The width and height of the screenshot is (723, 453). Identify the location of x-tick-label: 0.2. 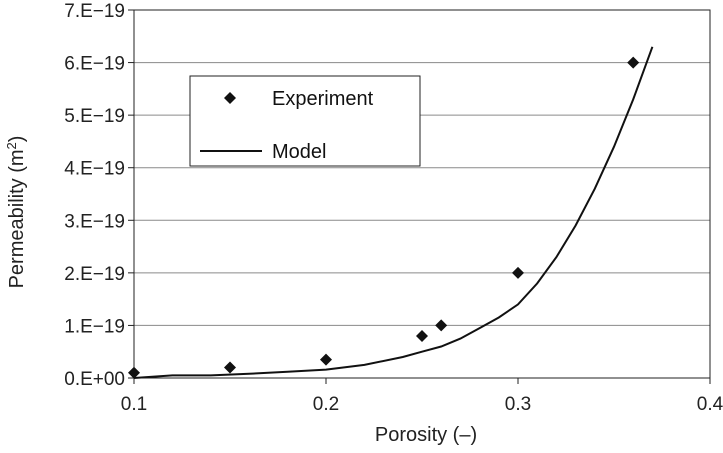
(326, 404).